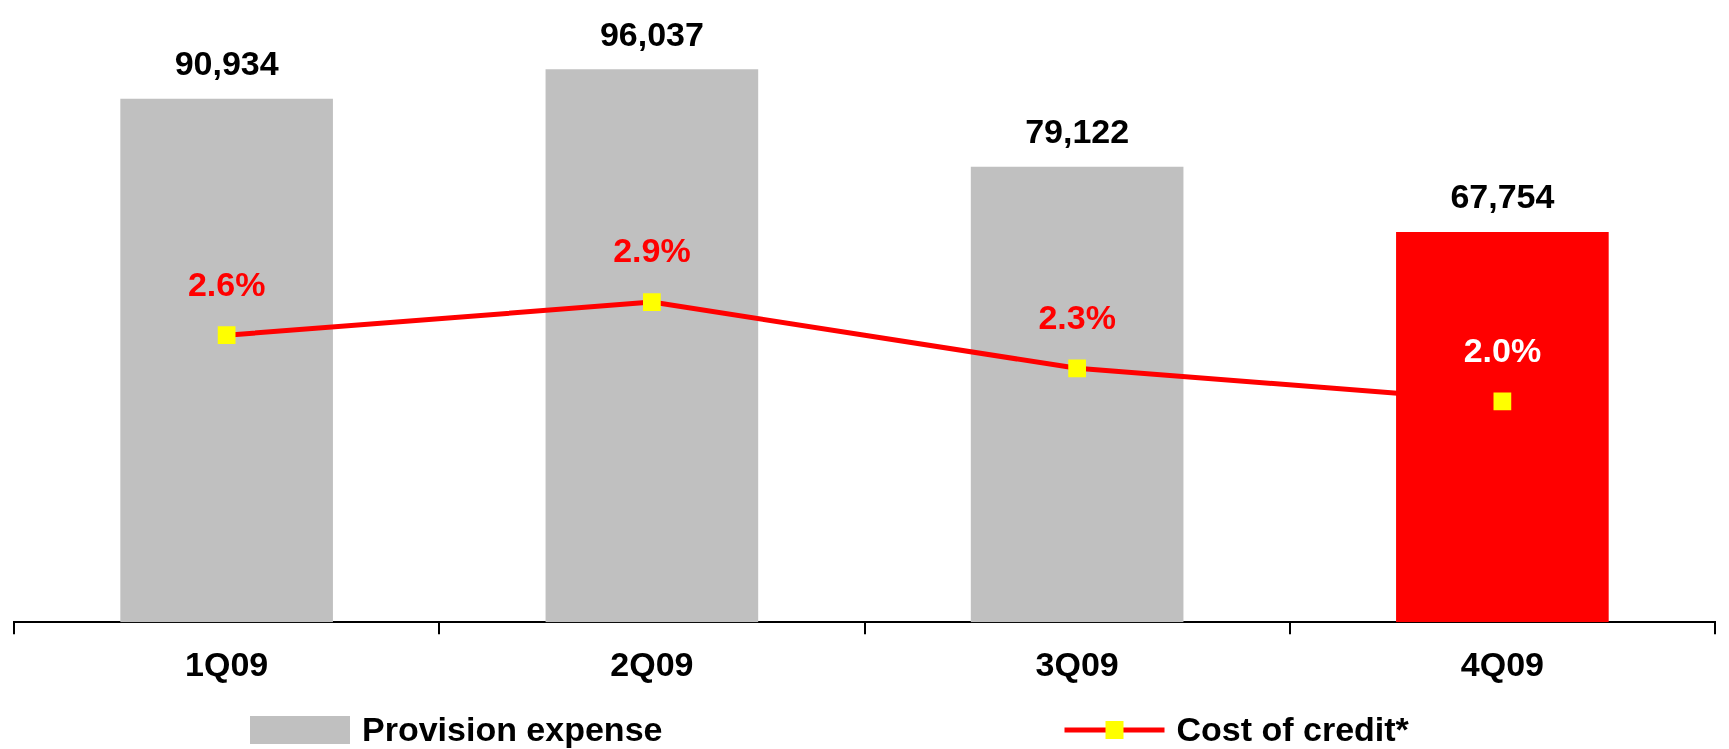 The width and height of the screenshot is (1729, 749). Describe the element at coordinates (1077, 316) in the screenshot. I see `data-label: 2.3%` at that location.